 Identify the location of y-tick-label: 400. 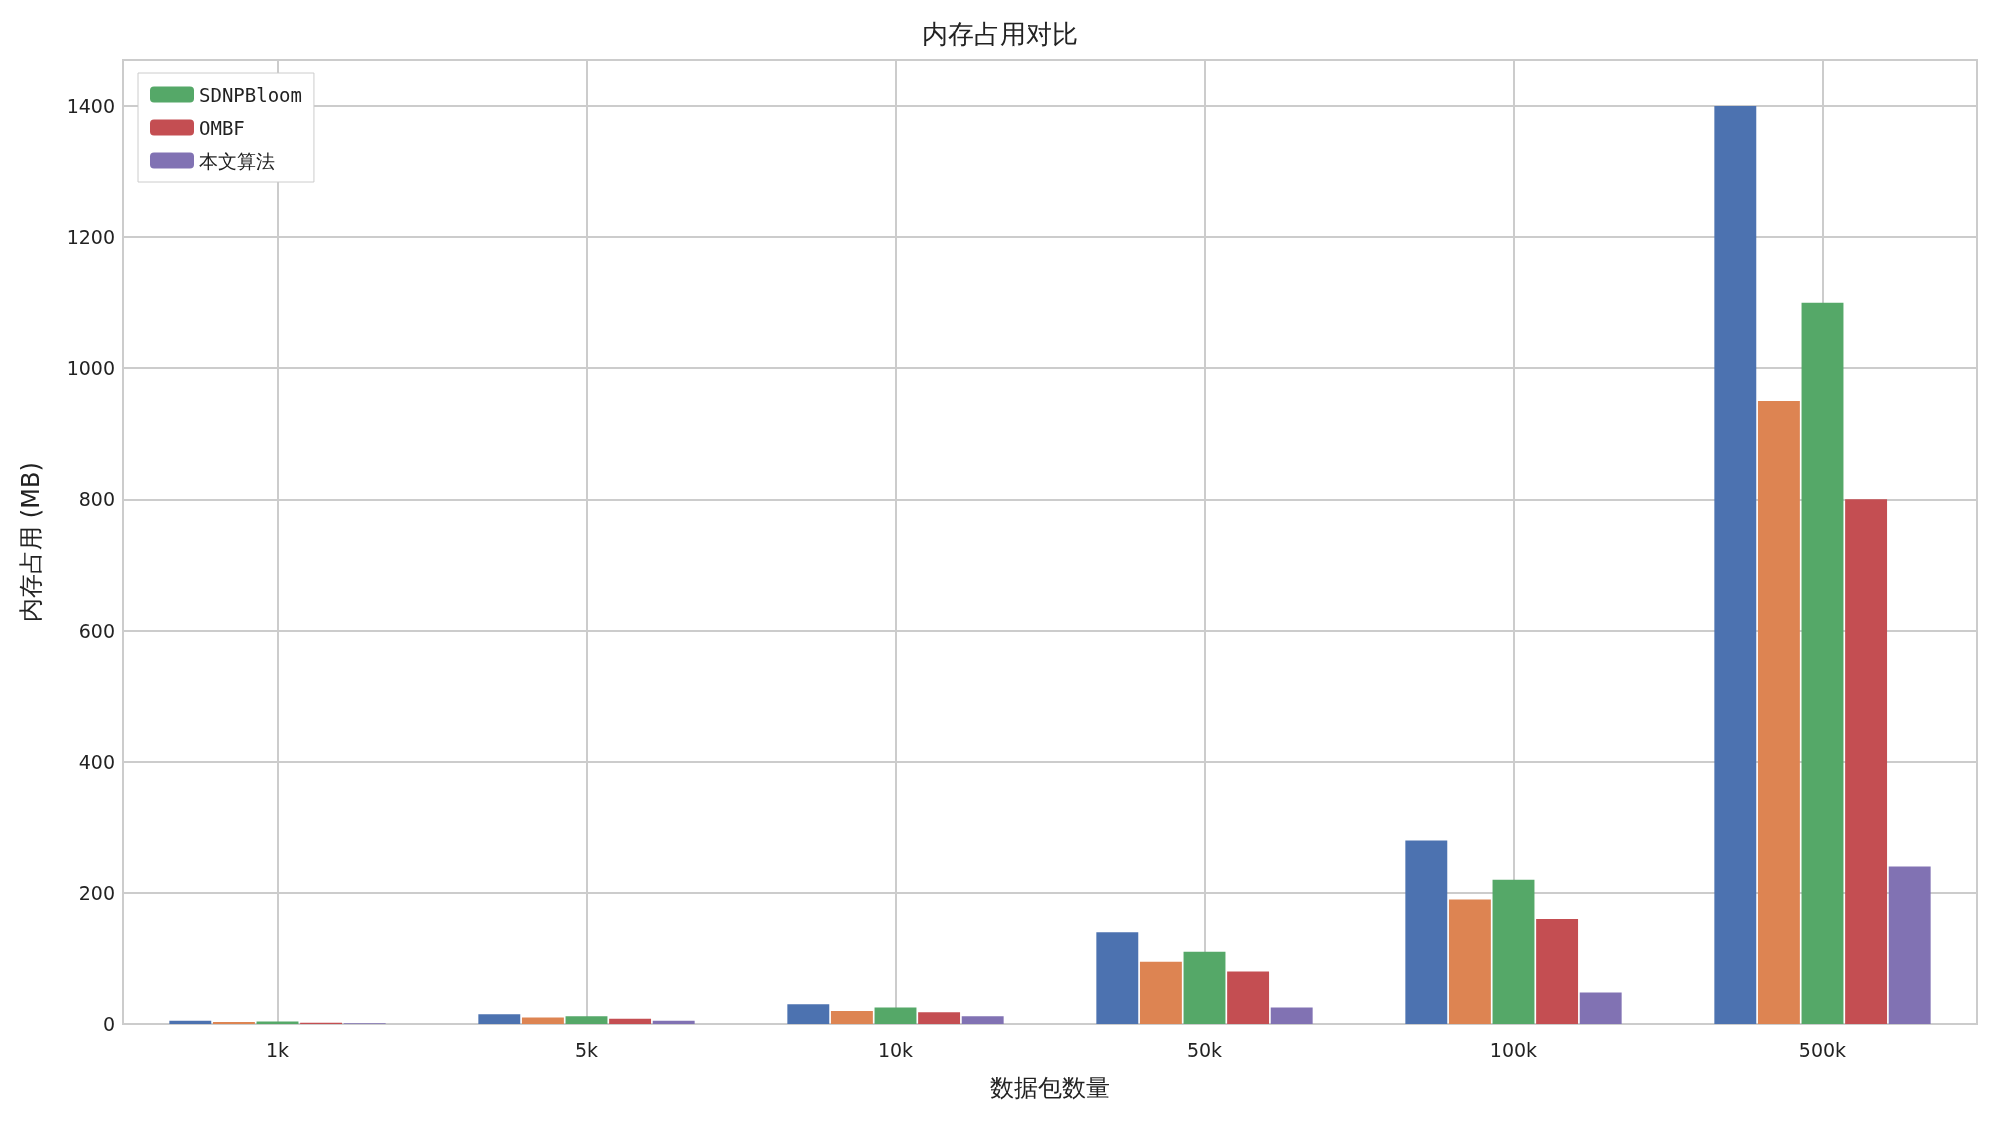
(96, 761).